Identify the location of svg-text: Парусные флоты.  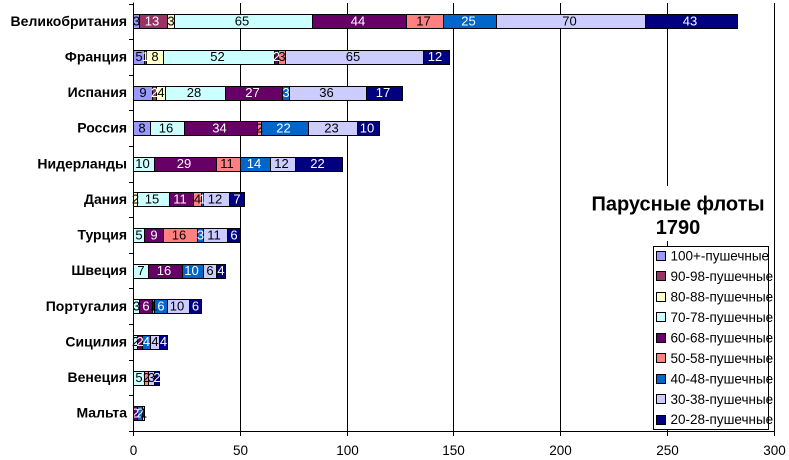
(677, 205).